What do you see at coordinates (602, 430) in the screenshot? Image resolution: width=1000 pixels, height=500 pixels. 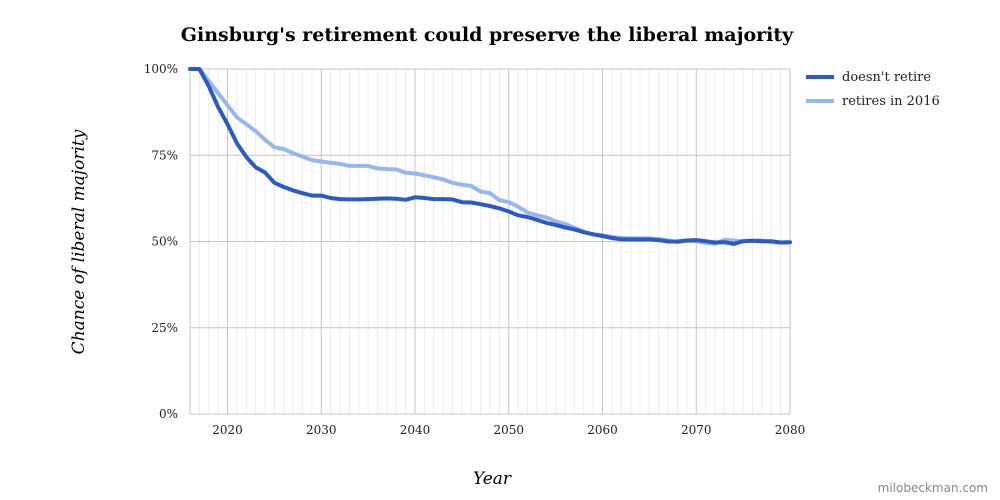 I see `x-tick-label: 2060` at bounding box center [602, 430].